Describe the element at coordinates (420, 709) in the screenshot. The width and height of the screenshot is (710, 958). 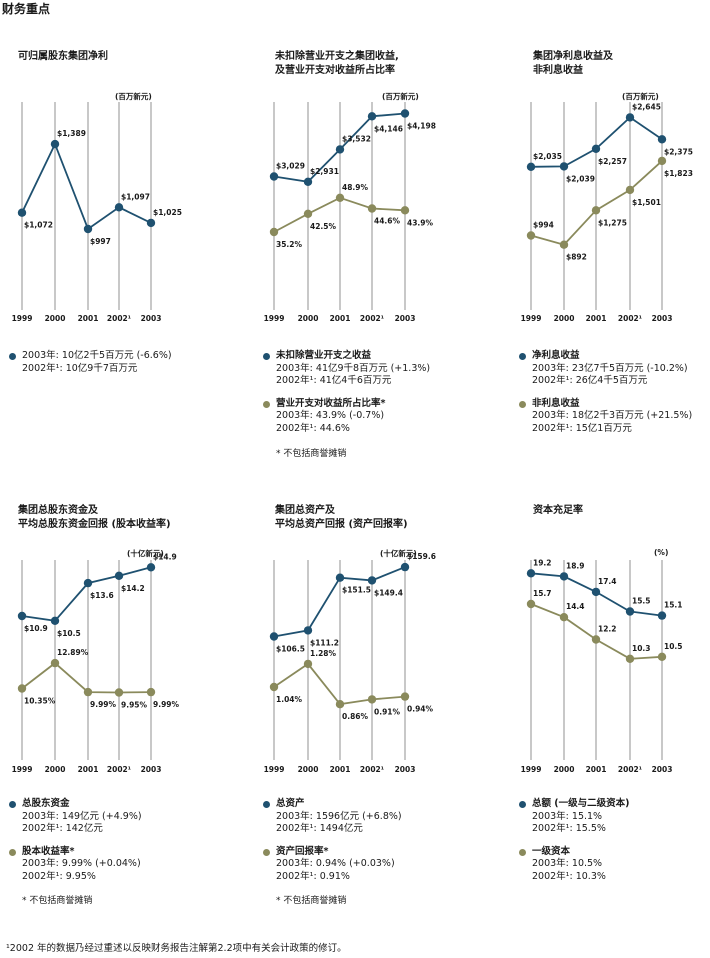
I see `data-label: 0.94%` at that location.